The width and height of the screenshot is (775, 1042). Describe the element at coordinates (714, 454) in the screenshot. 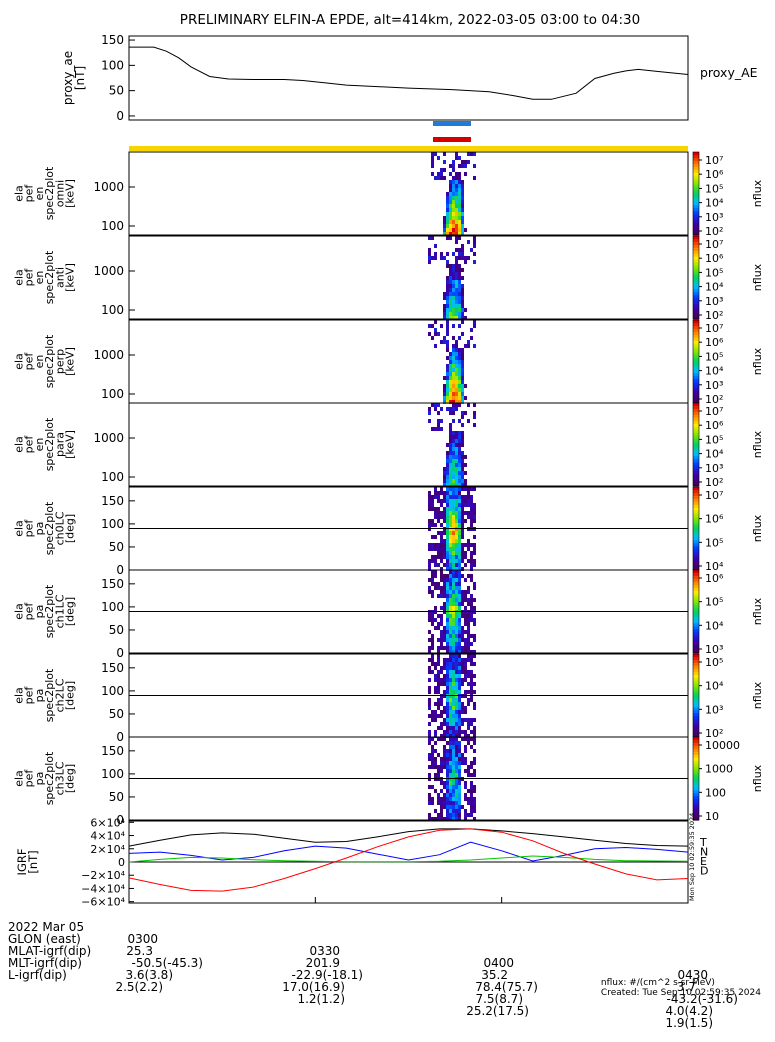

I see `colorbar-tick-label: 10⁴` at that location.